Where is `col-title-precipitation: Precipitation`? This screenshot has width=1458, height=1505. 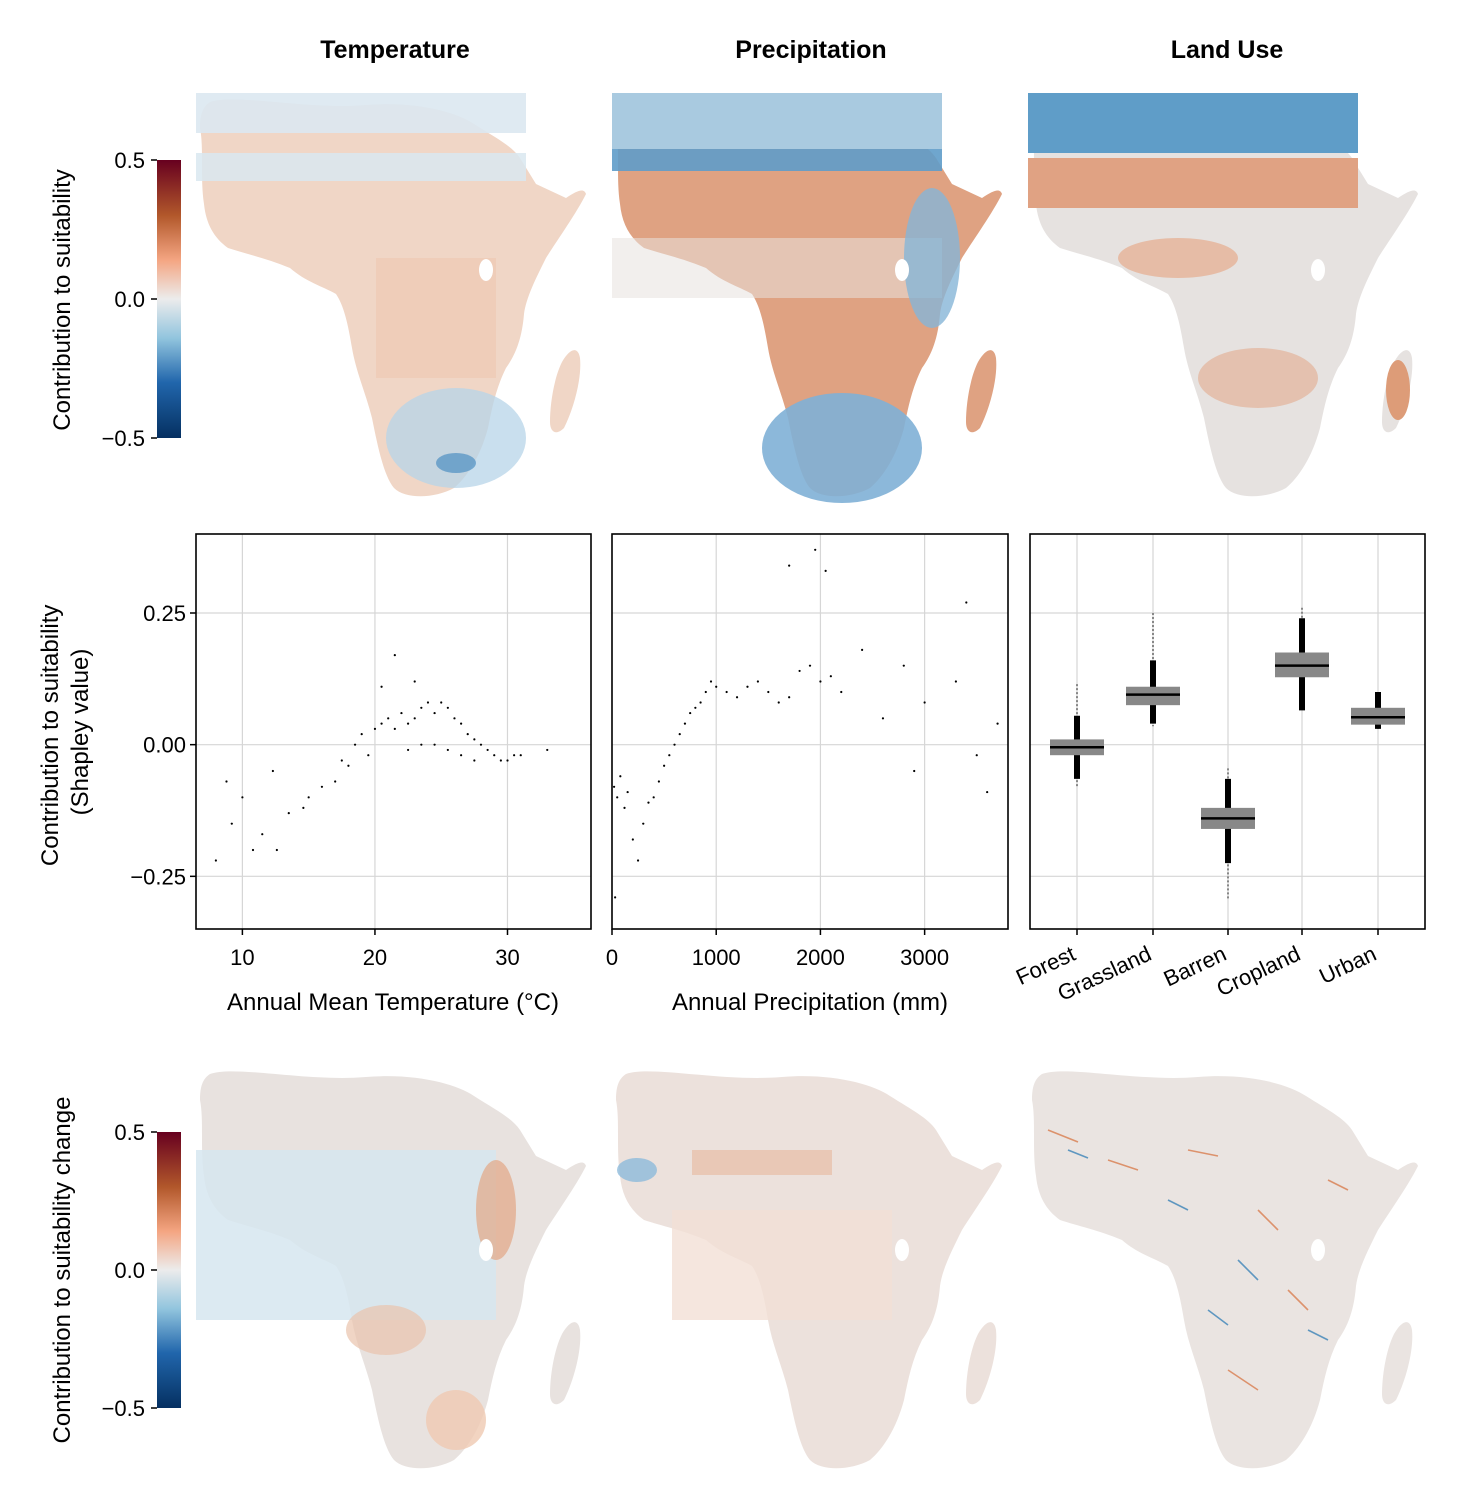 col-title-precipitation: Precipitation is located at coordinates (810, 50).